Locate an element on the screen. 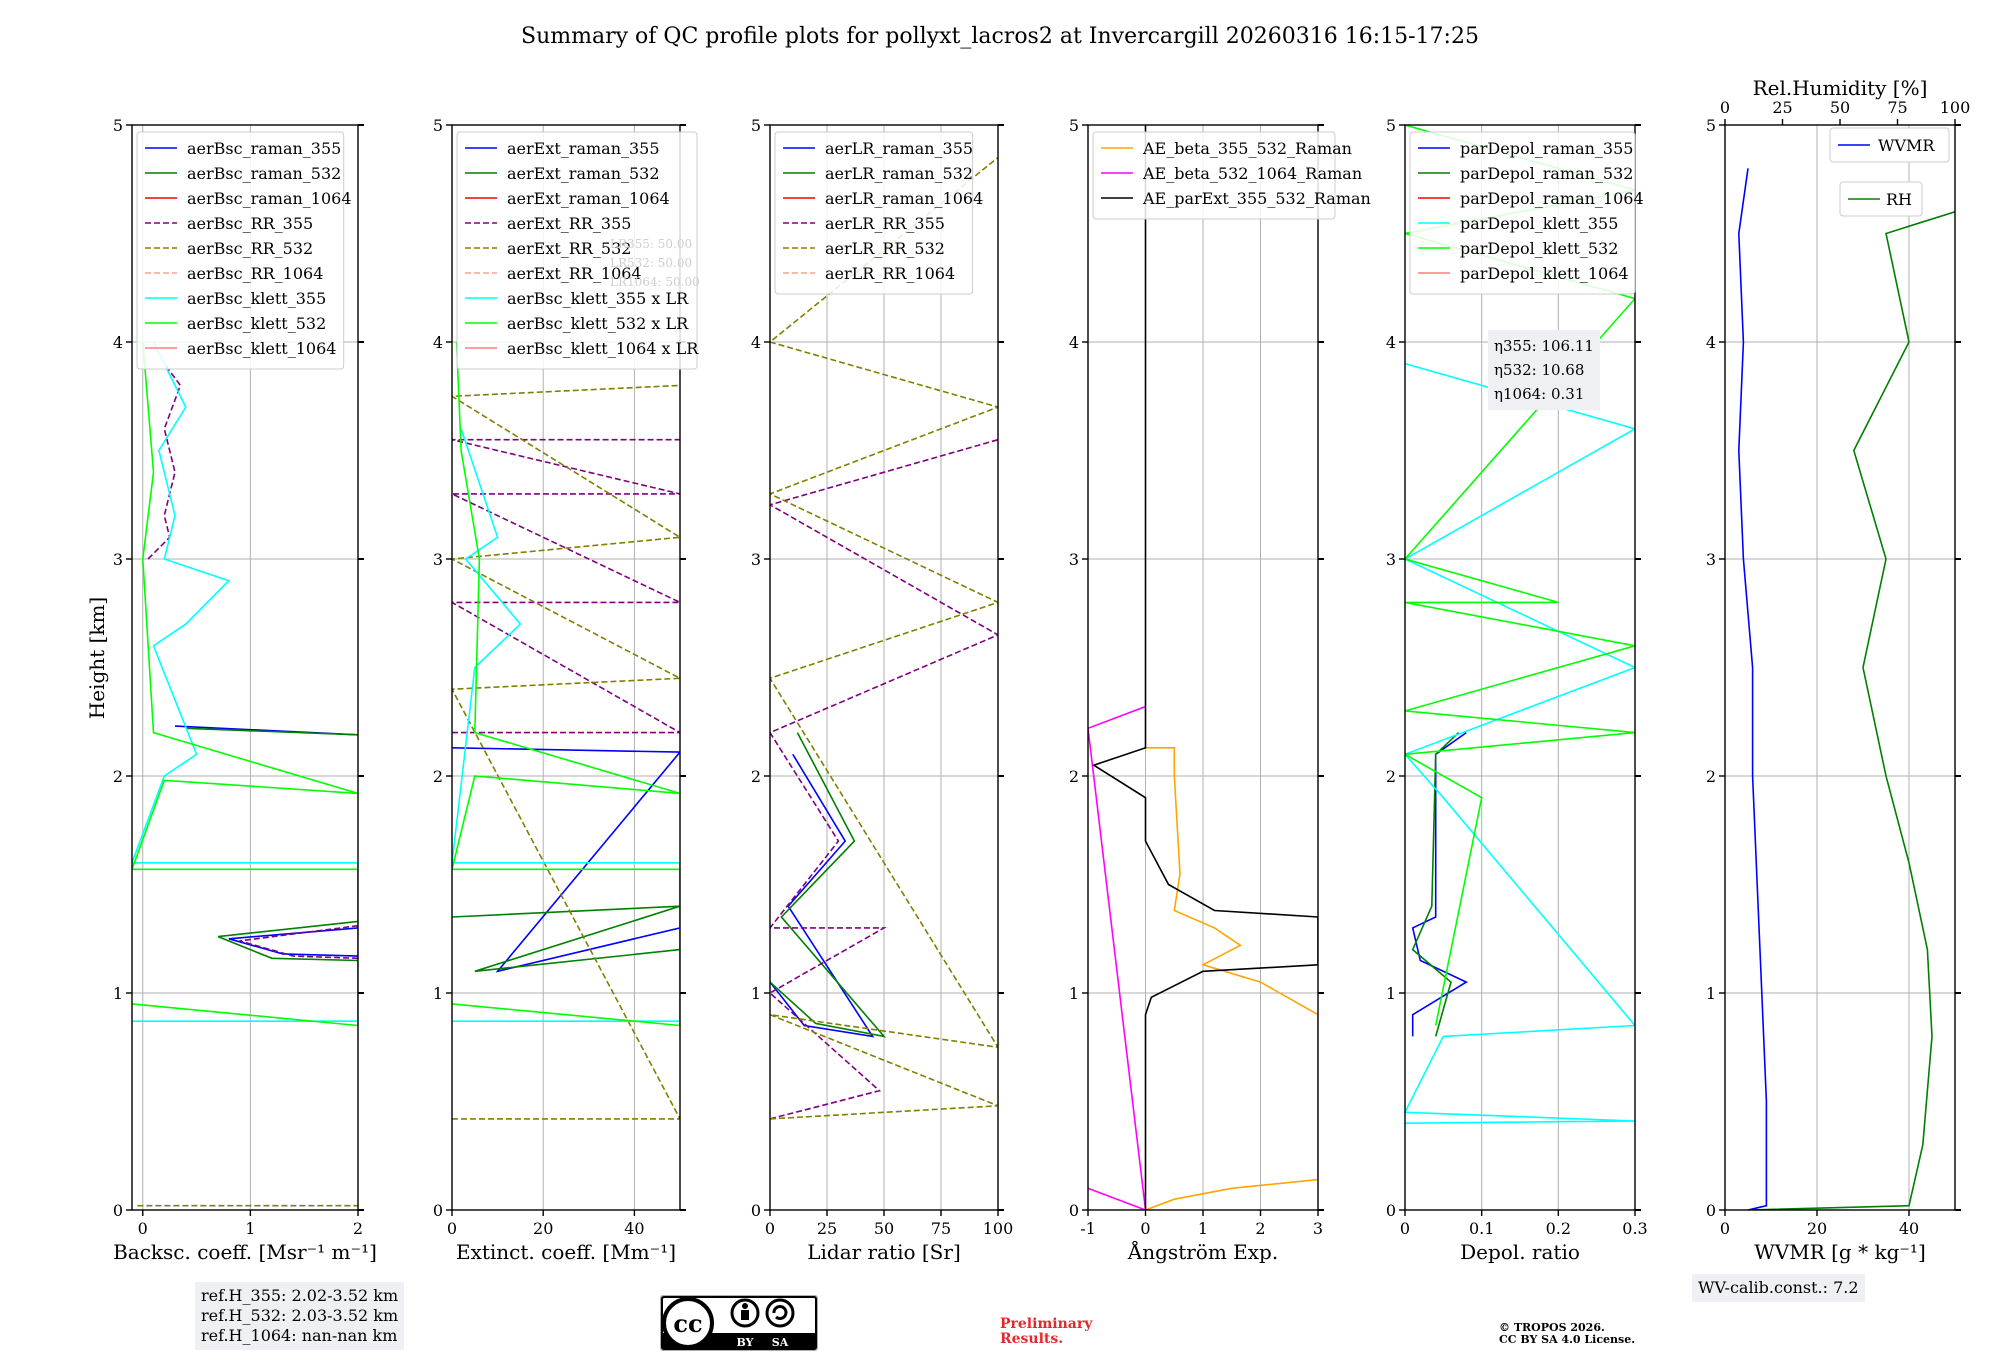 The image size is (2000, 1360). legend-label: aerBsc_raman_355 is located at coordinates (264, 148).